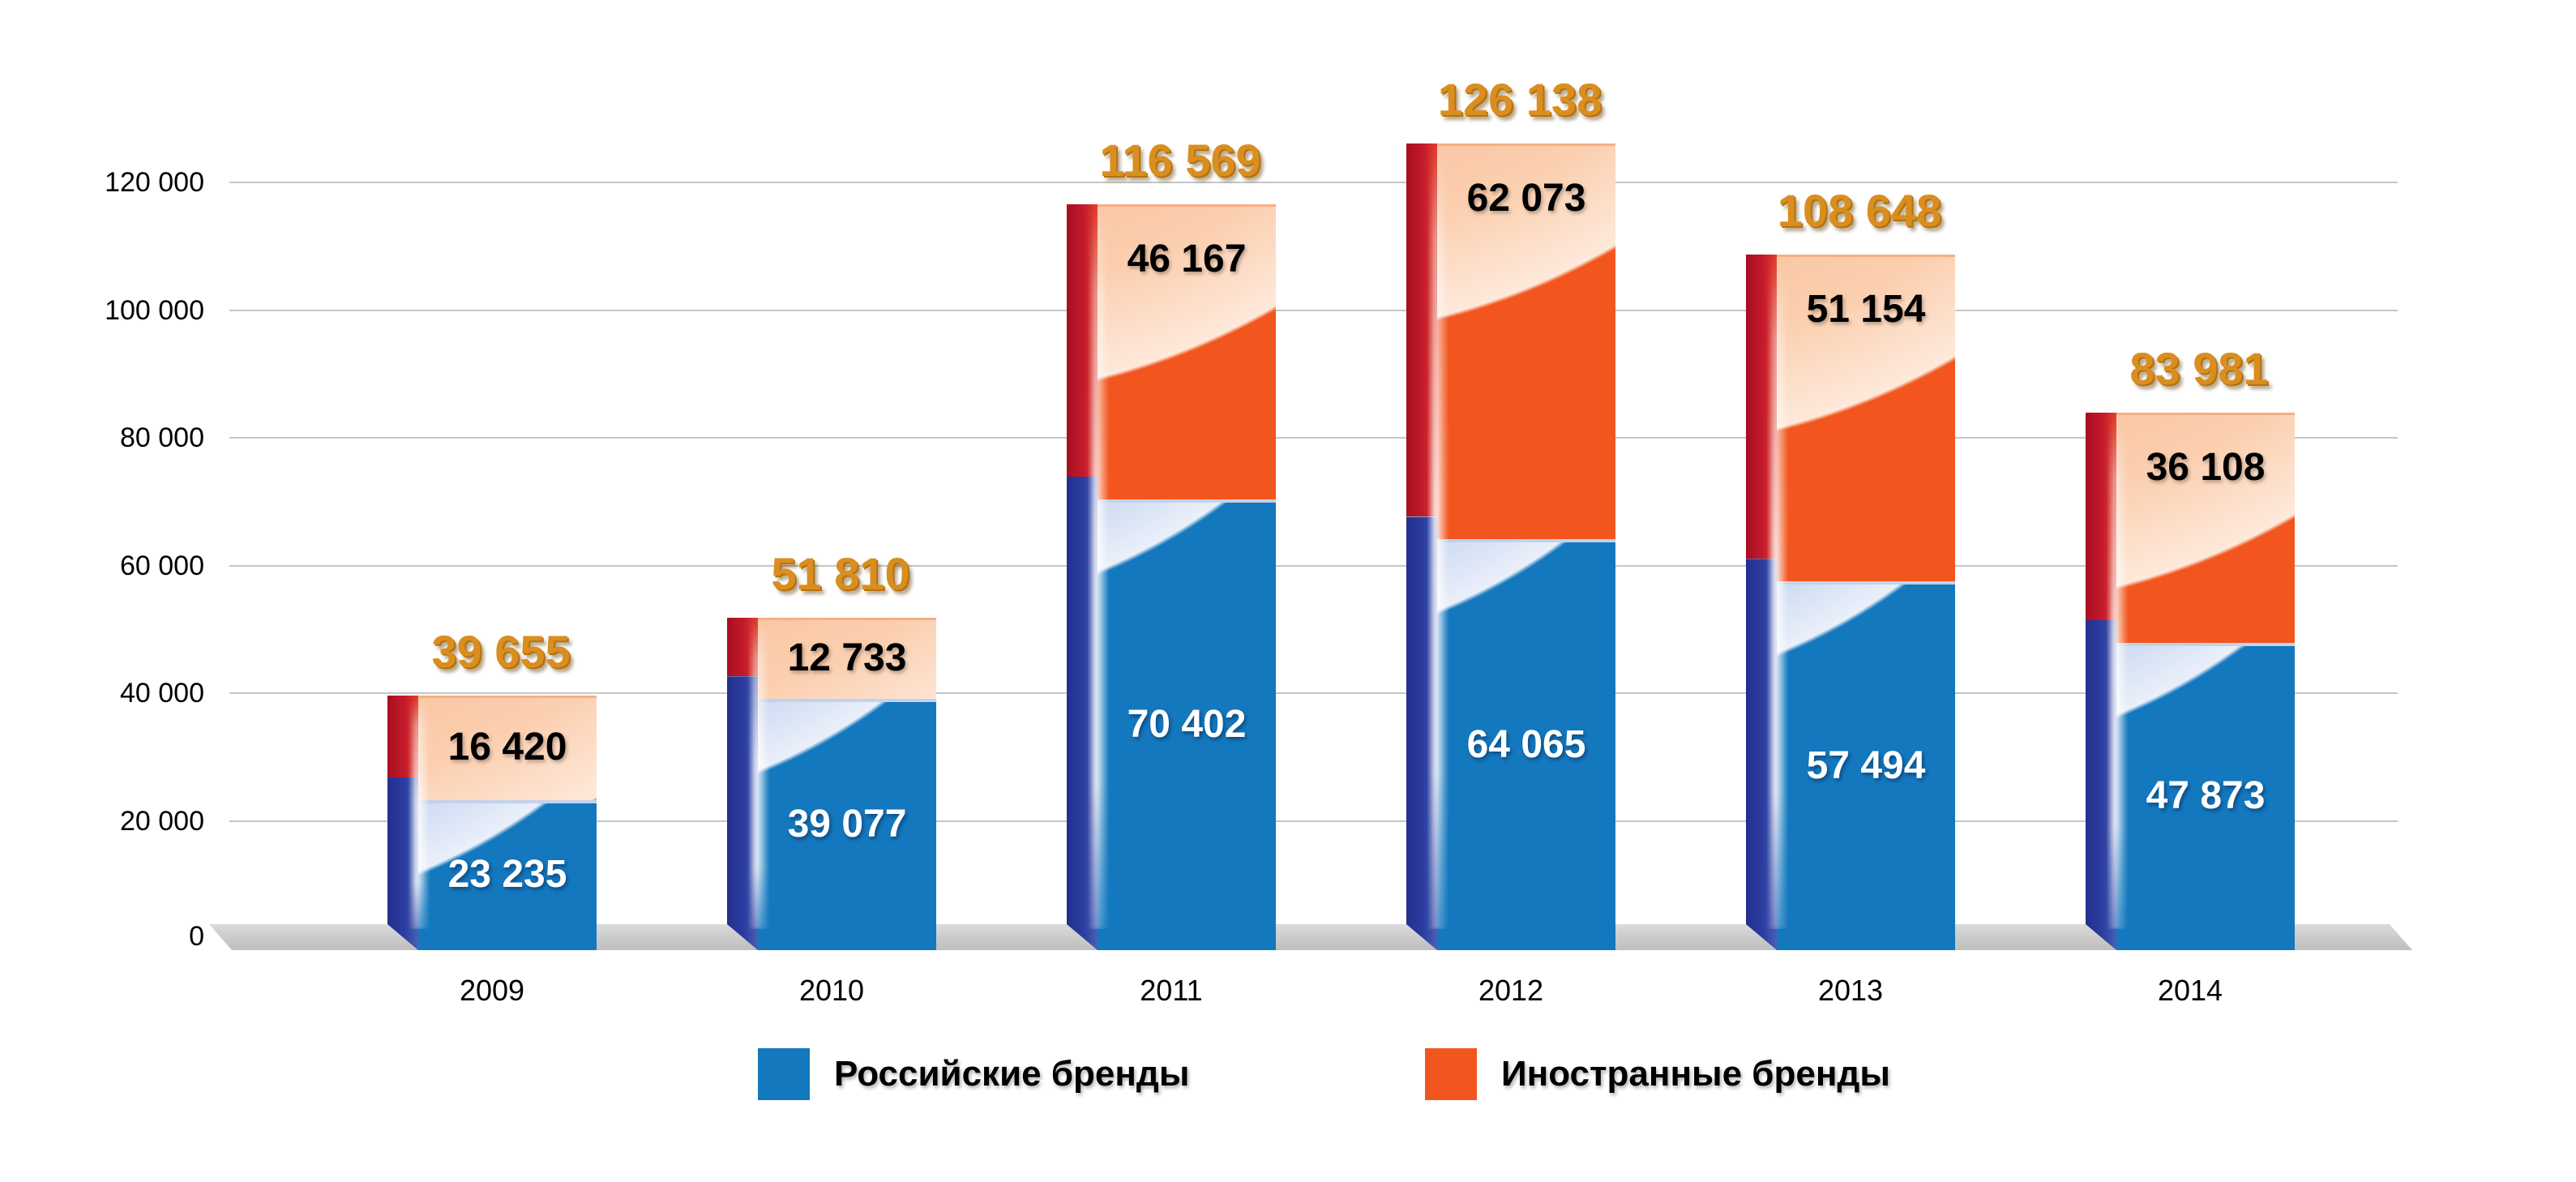 Image resolution: width=2576 pixels, height=1182 pixels. I want to click on legend-item-russian: Российские бренды, so click(974, 1074).